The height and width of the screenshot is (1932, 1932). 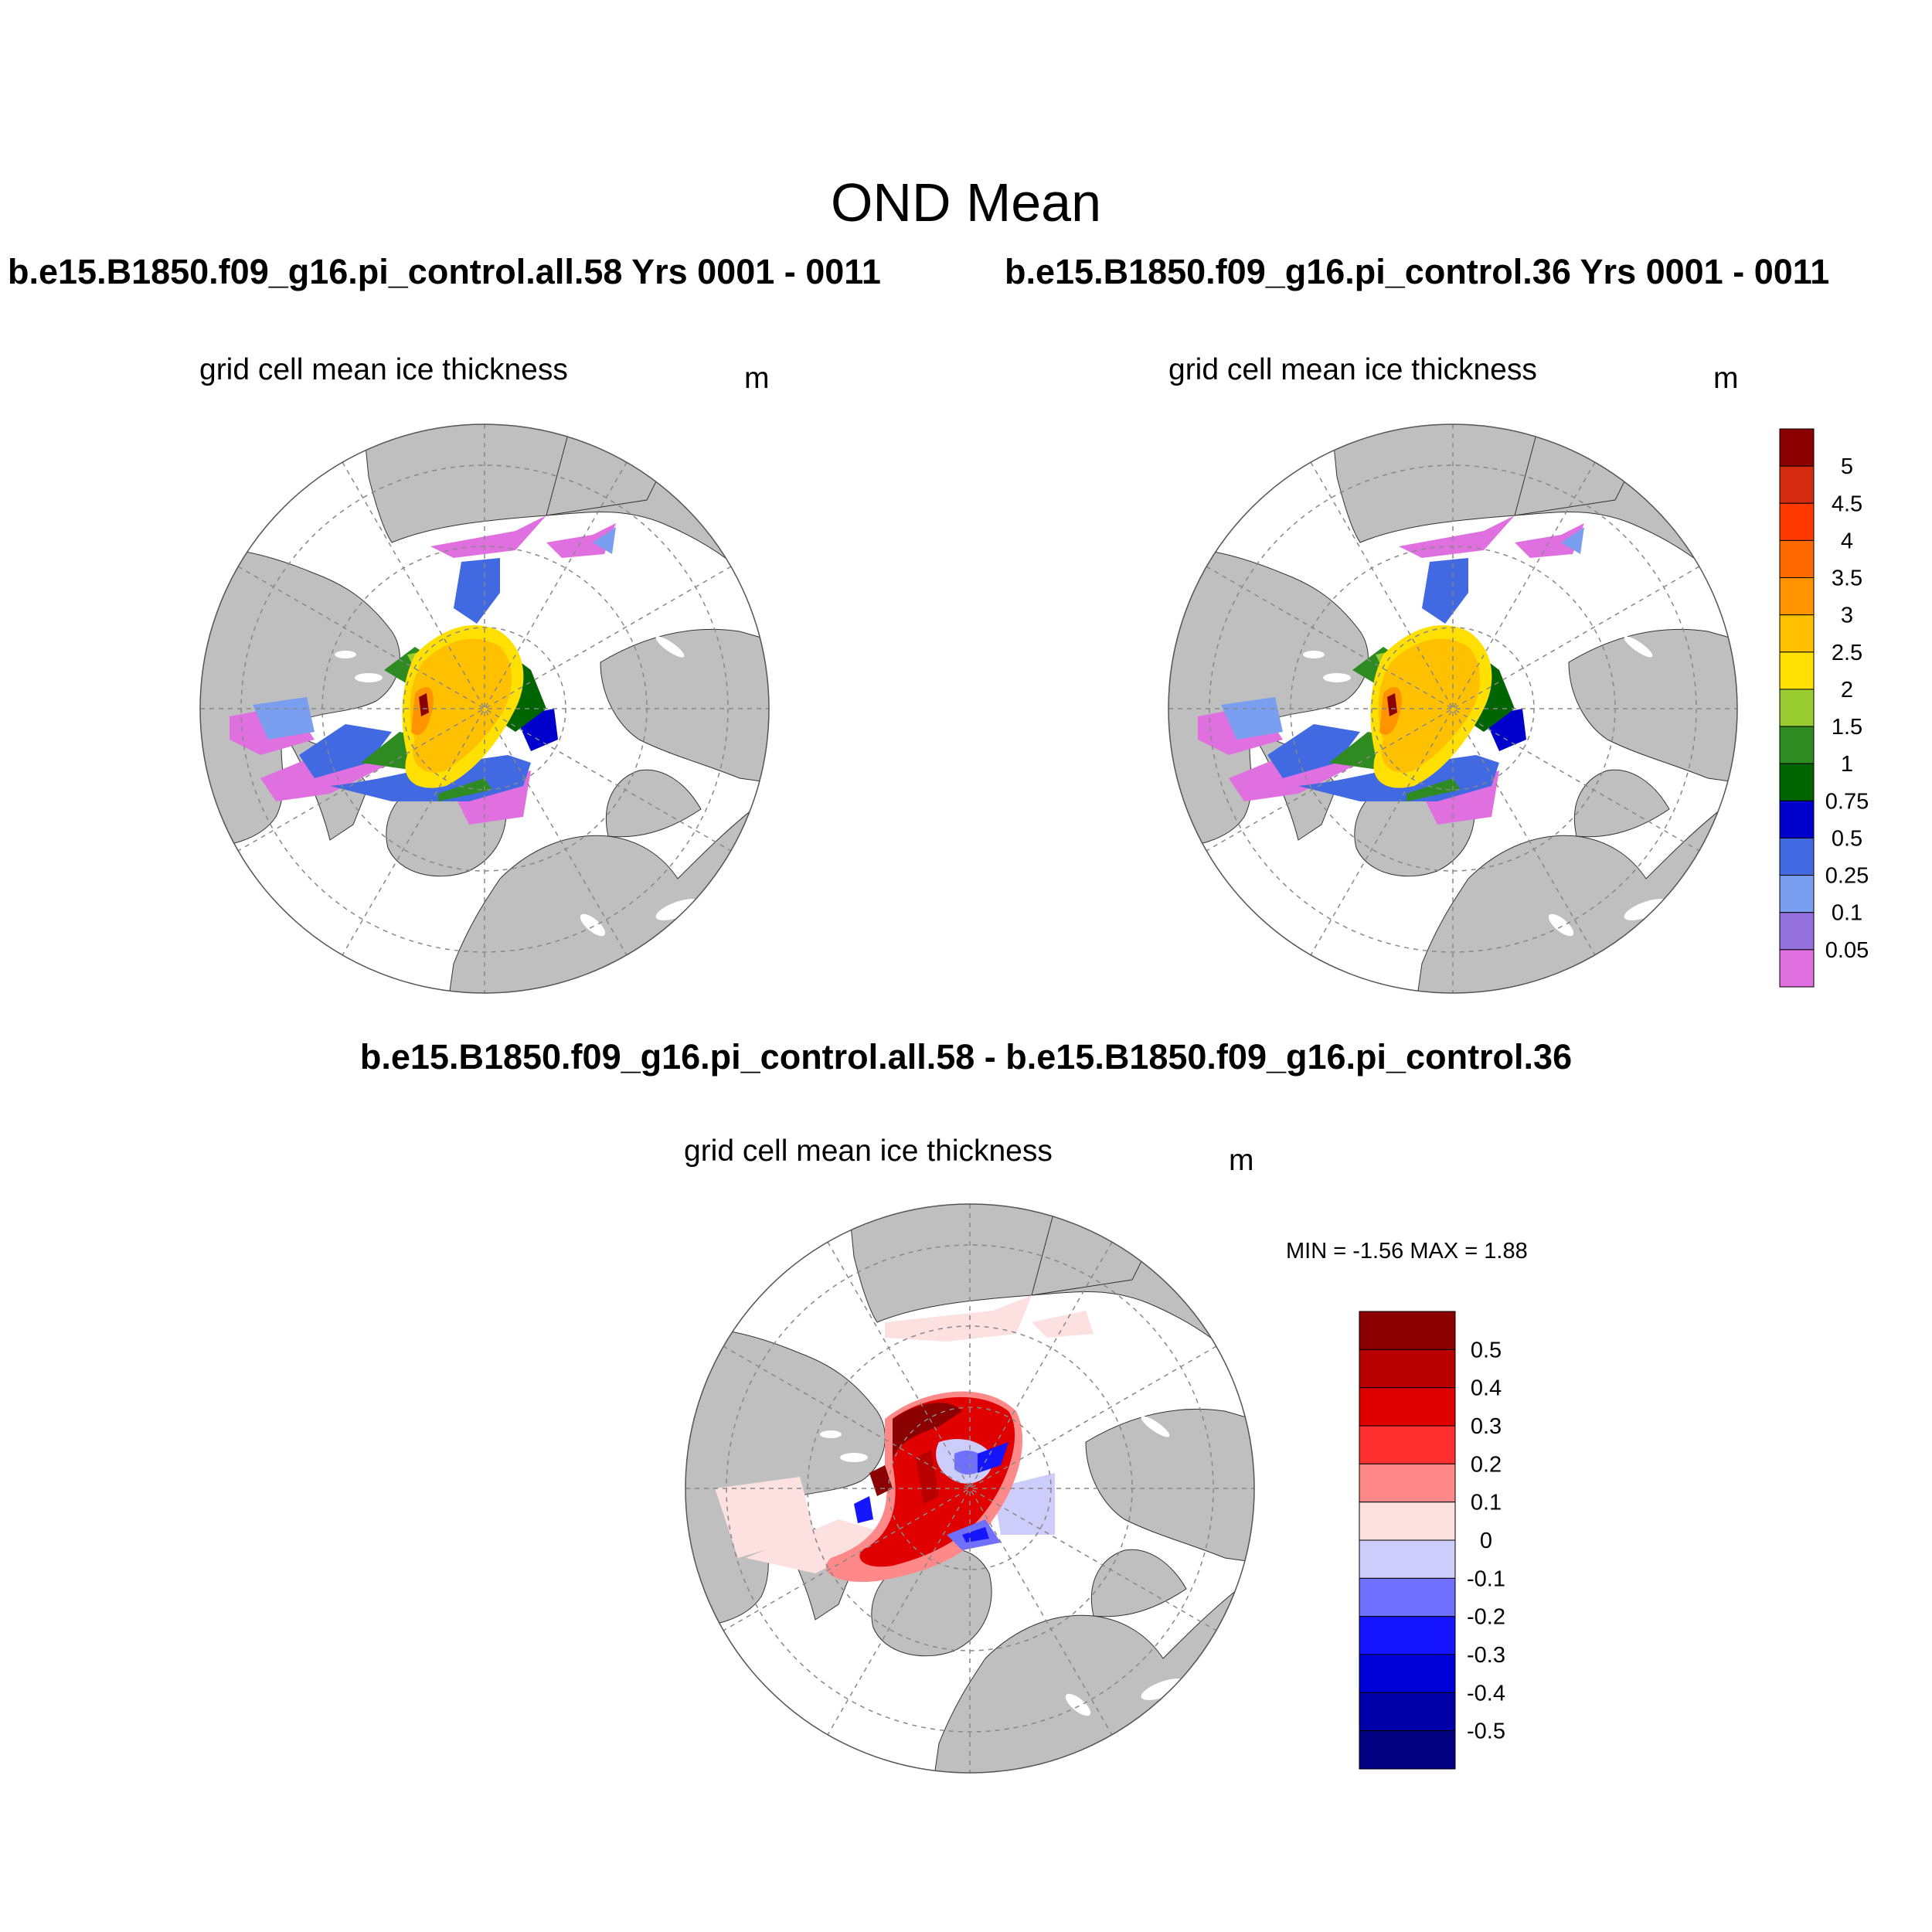 I want to click on difference-tick-label: -0.2, so click(x=1486, y=1617).